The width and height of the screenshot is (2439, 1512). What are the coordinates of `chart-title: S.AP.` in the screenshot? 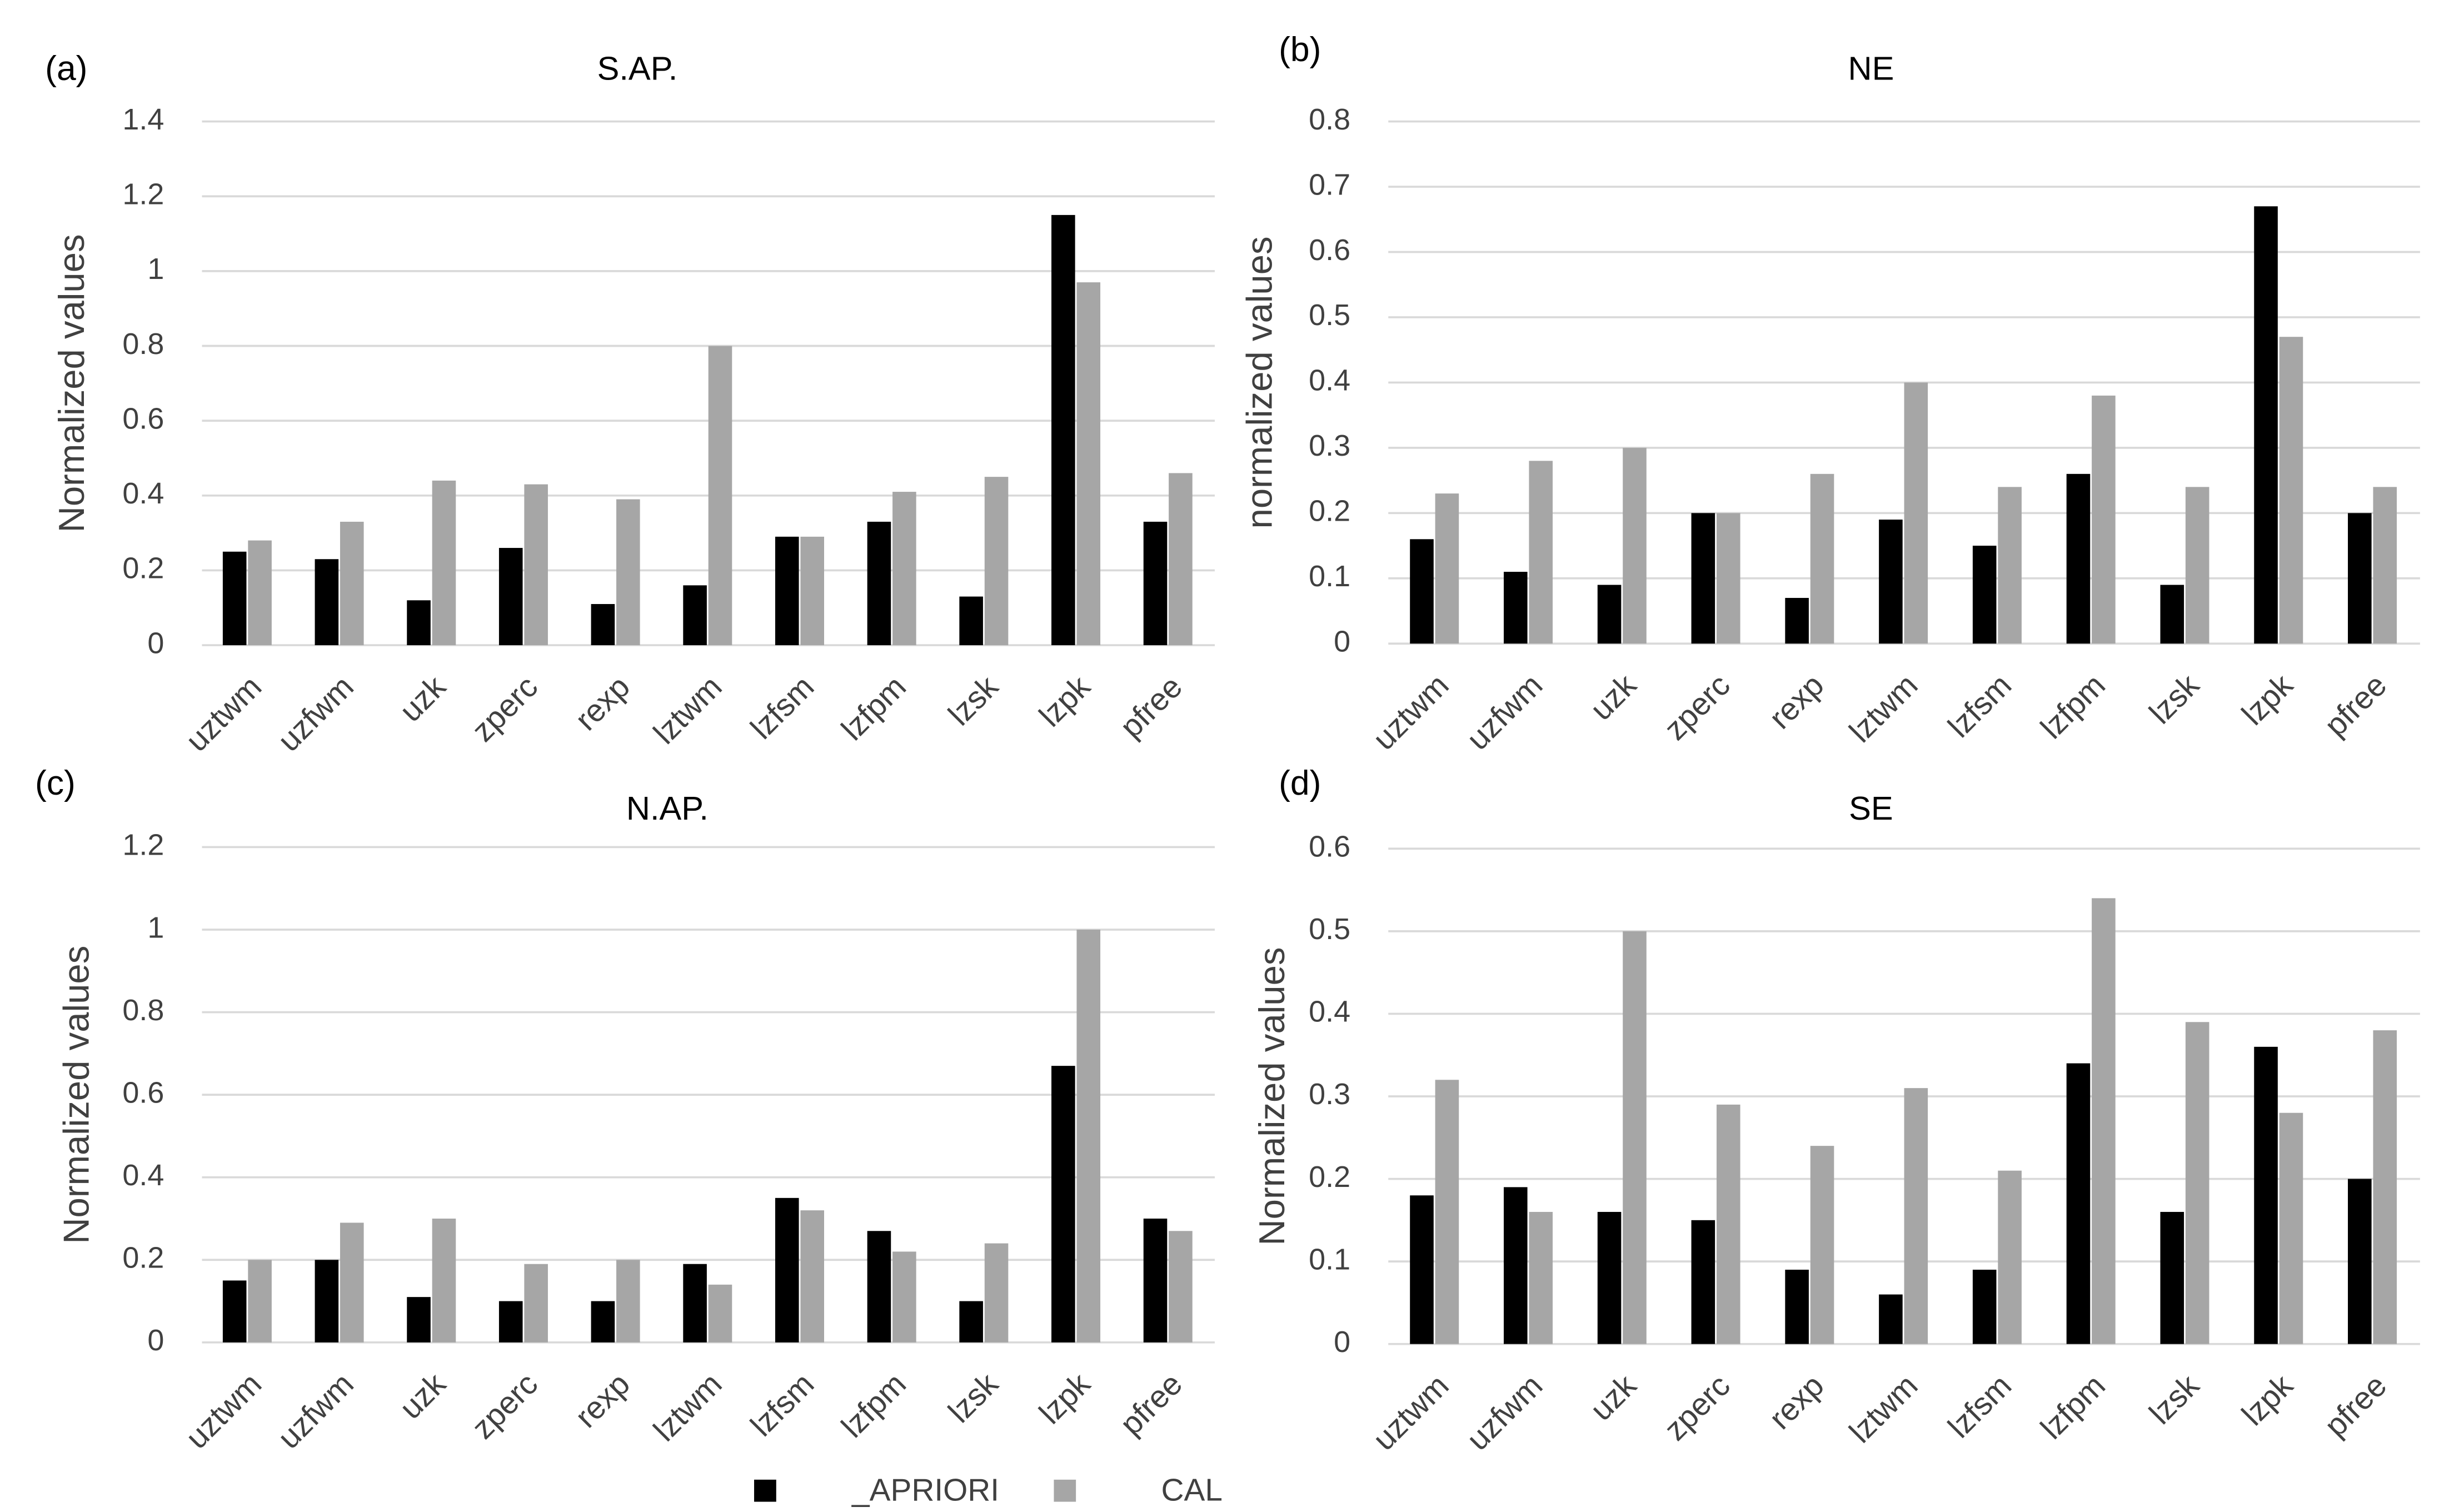 It's located at (638, 68).